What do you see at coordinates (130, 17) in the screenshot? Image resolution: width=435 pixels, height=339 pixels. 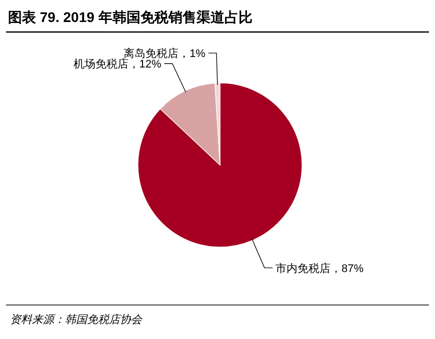 I see `chart-title: 图表 79. 2019 年韩国免税销售渠道占比` at bounding box center [130, 17].